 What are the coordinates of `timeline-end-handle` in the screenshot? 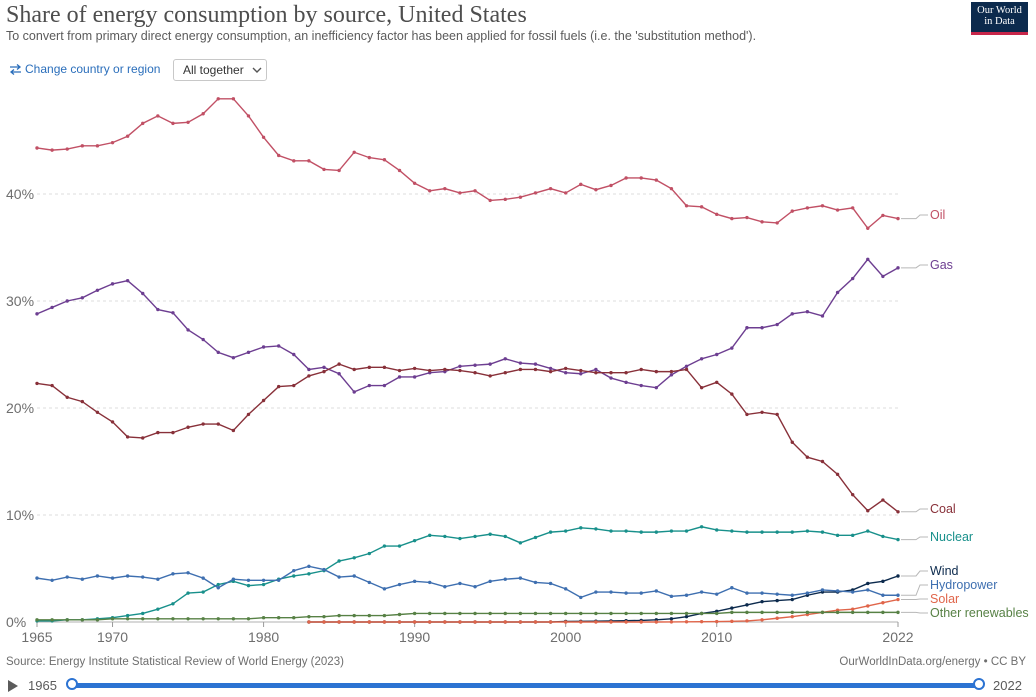 It's located at (979, 684).